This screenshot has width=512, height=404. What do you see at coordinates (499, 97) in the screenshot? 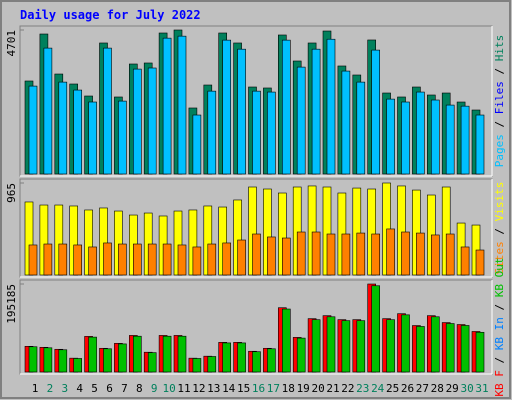
I see `legend-entry: Files` at bounding box center [499, 97].